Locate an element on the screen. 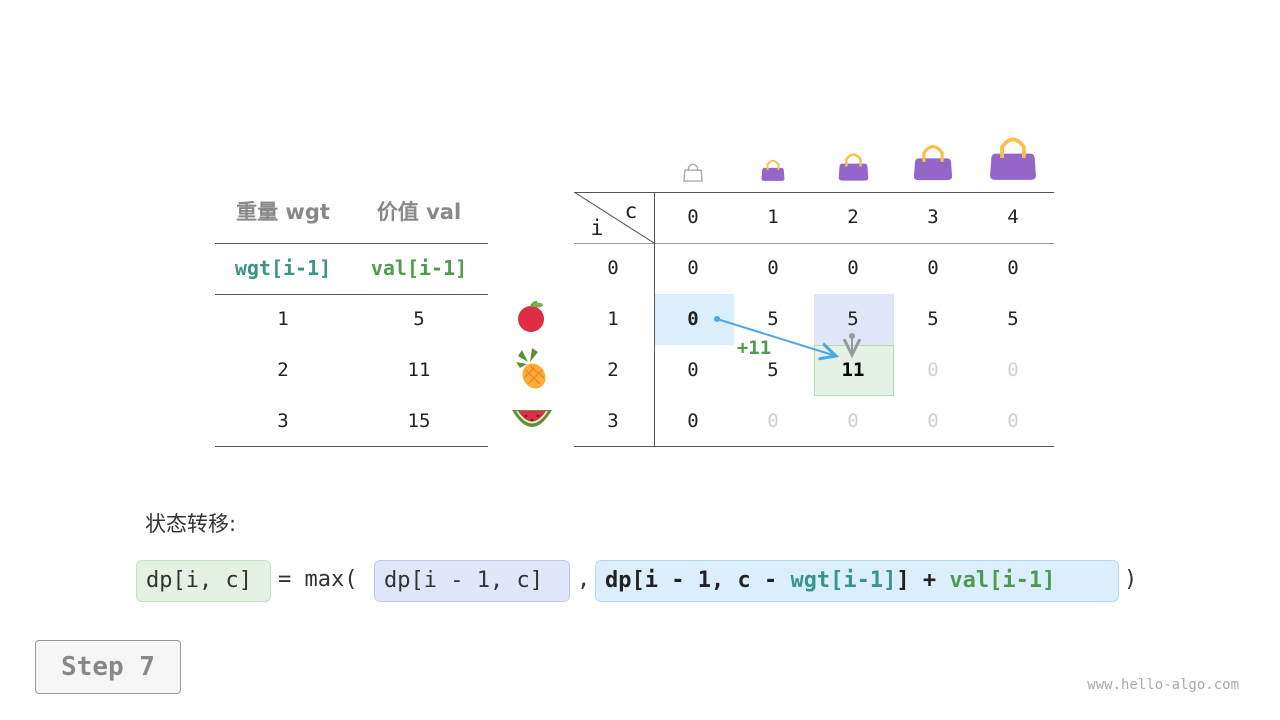 Image resolution: width=1280 pixels, height=720 pixels. formula-option-take: dp[i - 1, c - wgt[i-1]] + val[i-1] is located at coordinates (857, 581).